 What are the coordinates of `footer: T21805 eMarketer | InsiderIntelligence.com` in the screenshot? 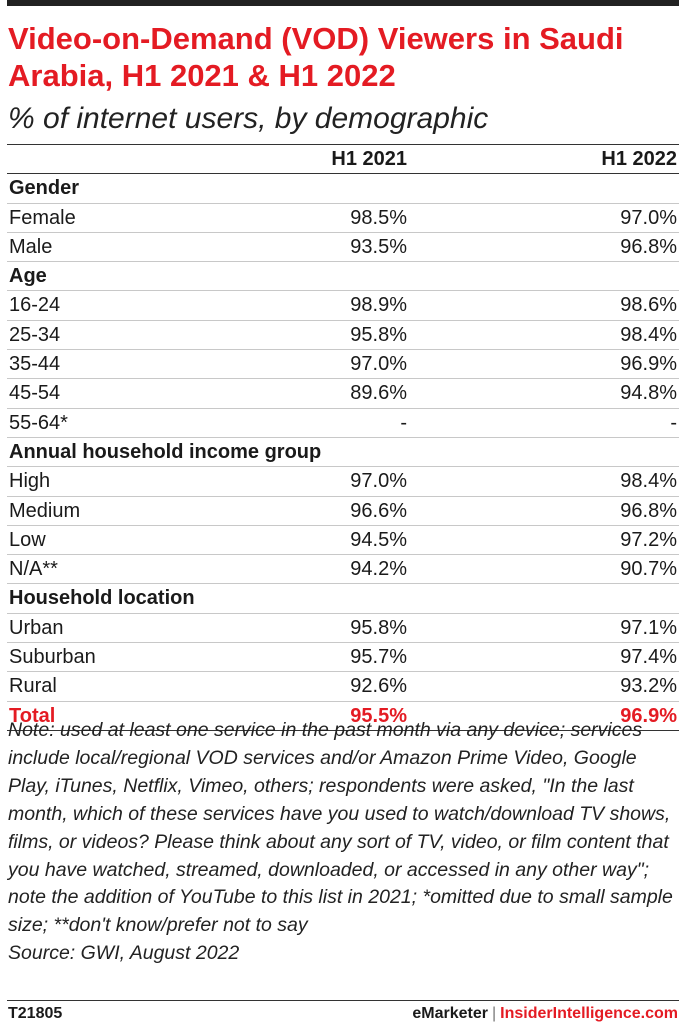 It's located at (343, 1012).